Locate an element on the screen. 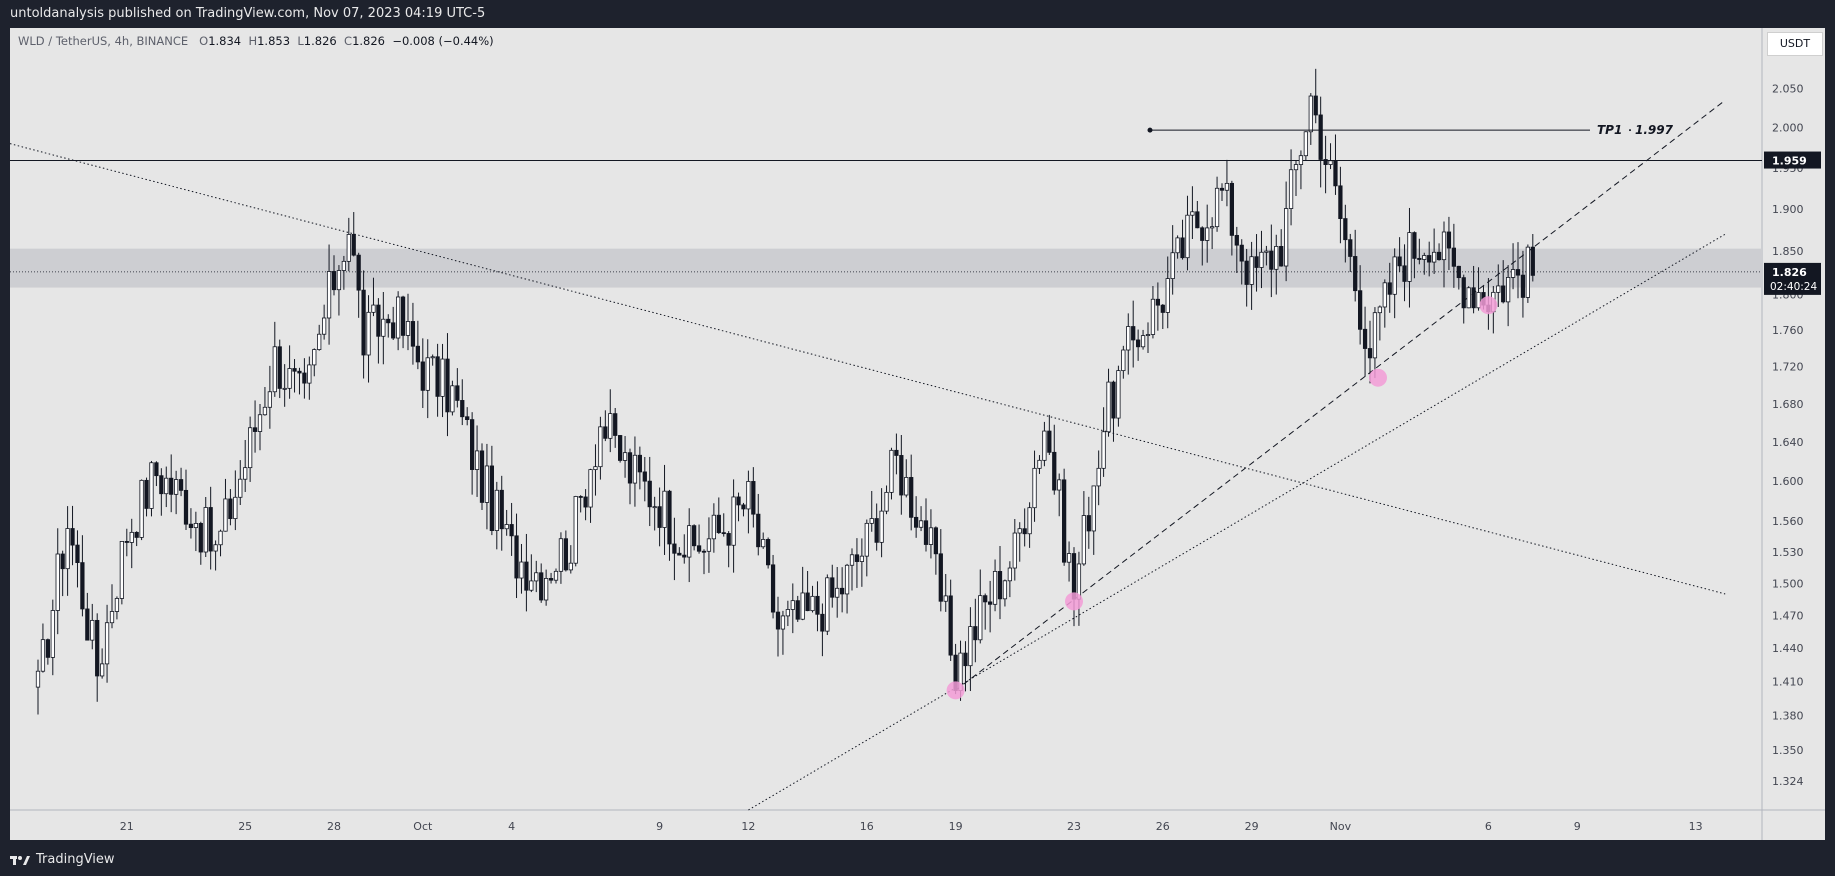 The image size is (1835, 876). open-value: 1.834 is located at coordinates (225, 41).